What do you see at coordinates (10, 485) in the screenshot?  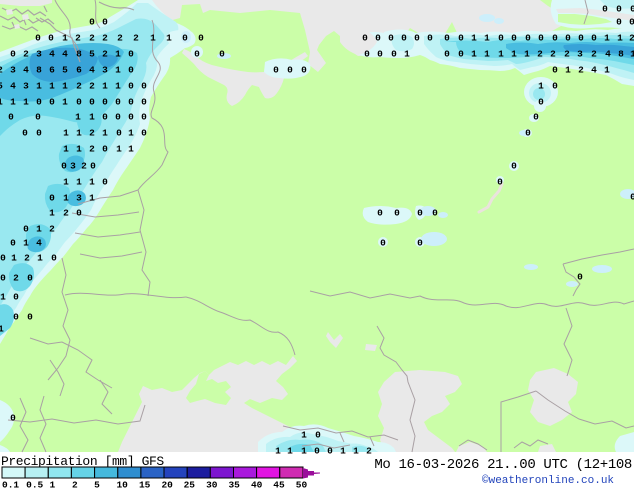 I see `svg-text: 0.1` at bounding box center [10, 485].